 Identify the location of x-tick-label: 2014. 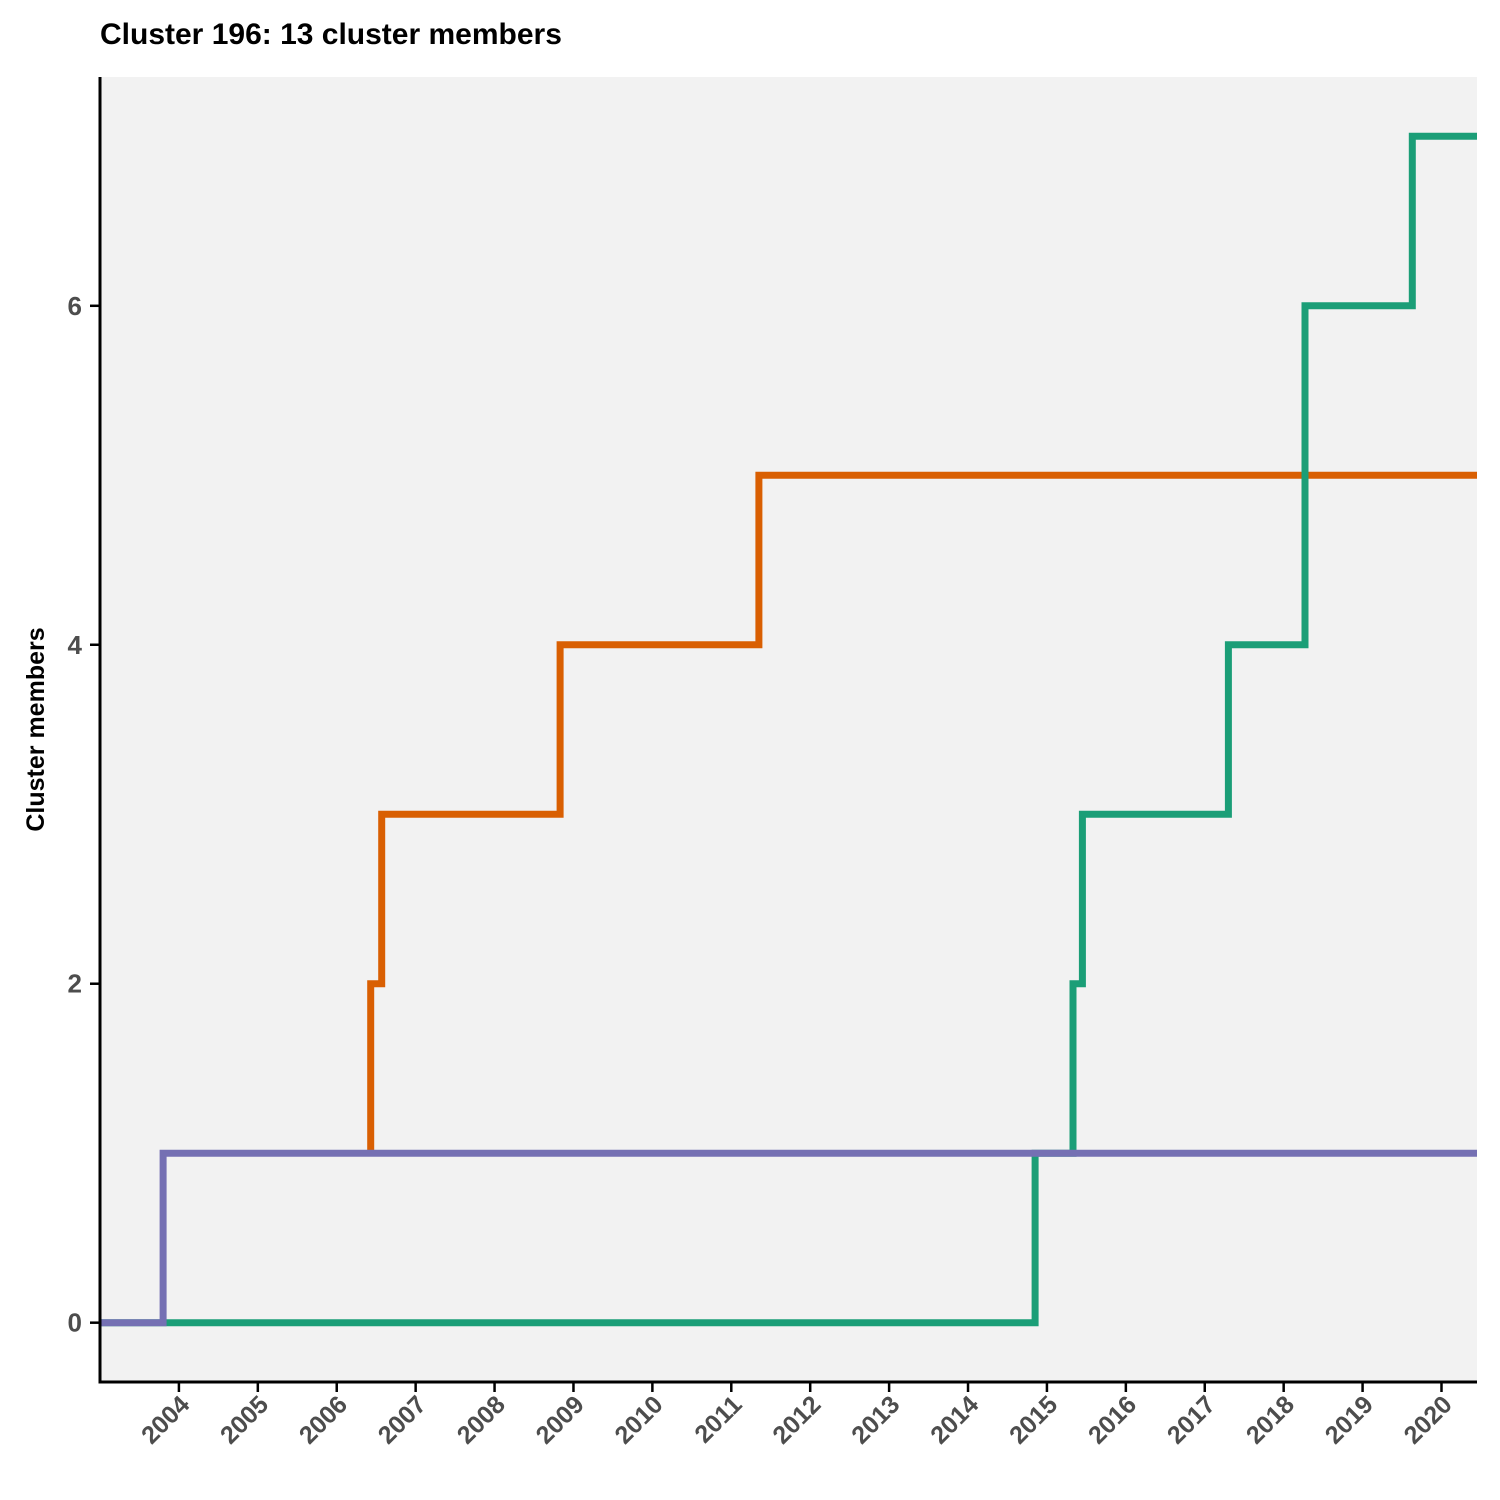
(954, 1419).